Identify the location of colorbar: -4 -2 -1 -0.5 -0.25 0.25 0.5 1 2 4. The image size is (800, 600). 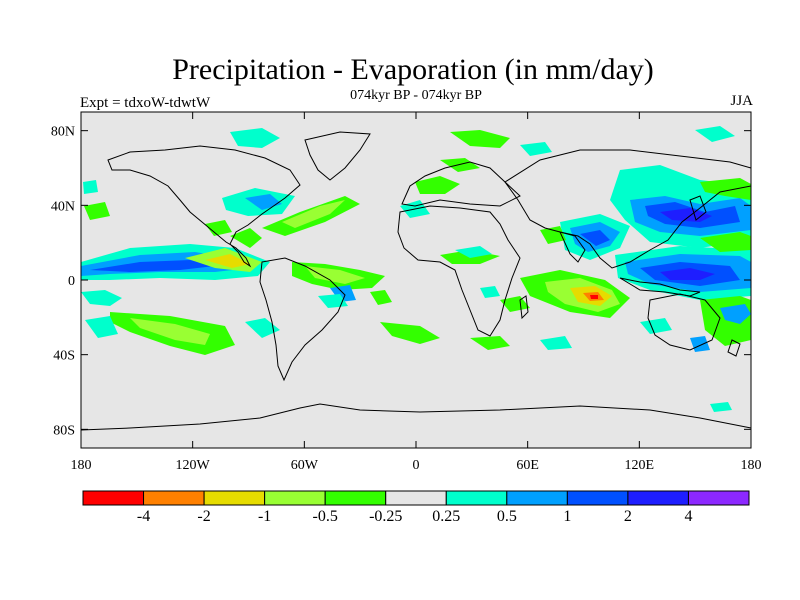
(416, 507).